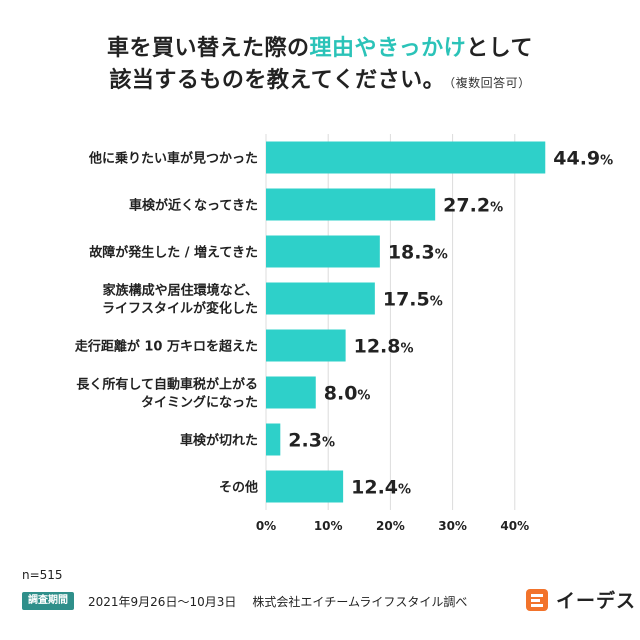 This screenshot has height=640, width=640. Describe the element at coordinates (583, 159) in the screenshot. I see `value-label: 44.9%` at that location.